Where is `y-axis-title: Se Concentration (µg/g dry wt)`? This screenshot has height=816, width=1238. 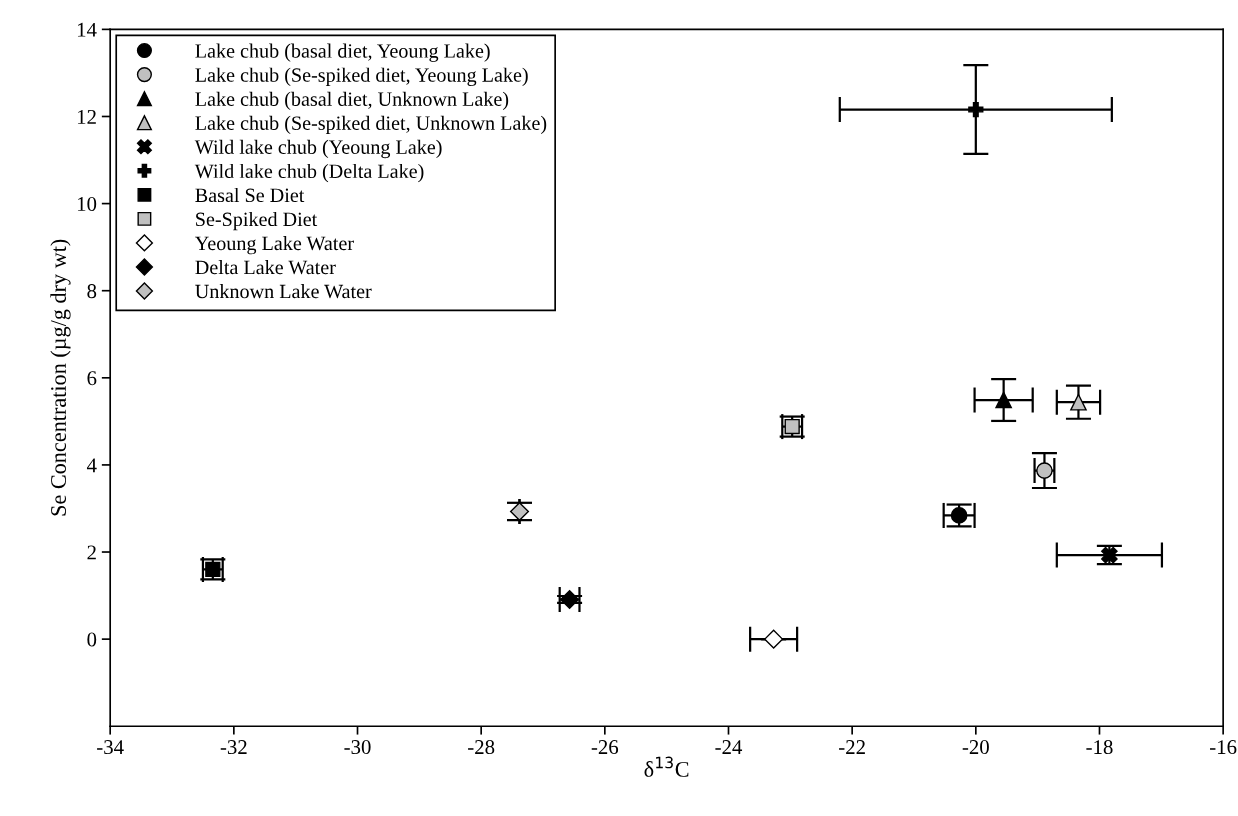 y-axis-title: Se Concentration (µg/g dry wt) is located at coordinates (60, 377).